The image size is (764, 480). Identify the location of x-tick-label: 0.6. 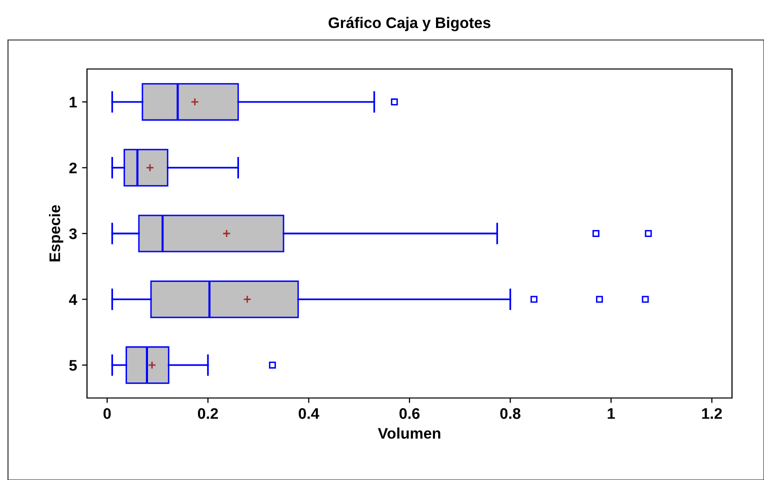
(409, 413).